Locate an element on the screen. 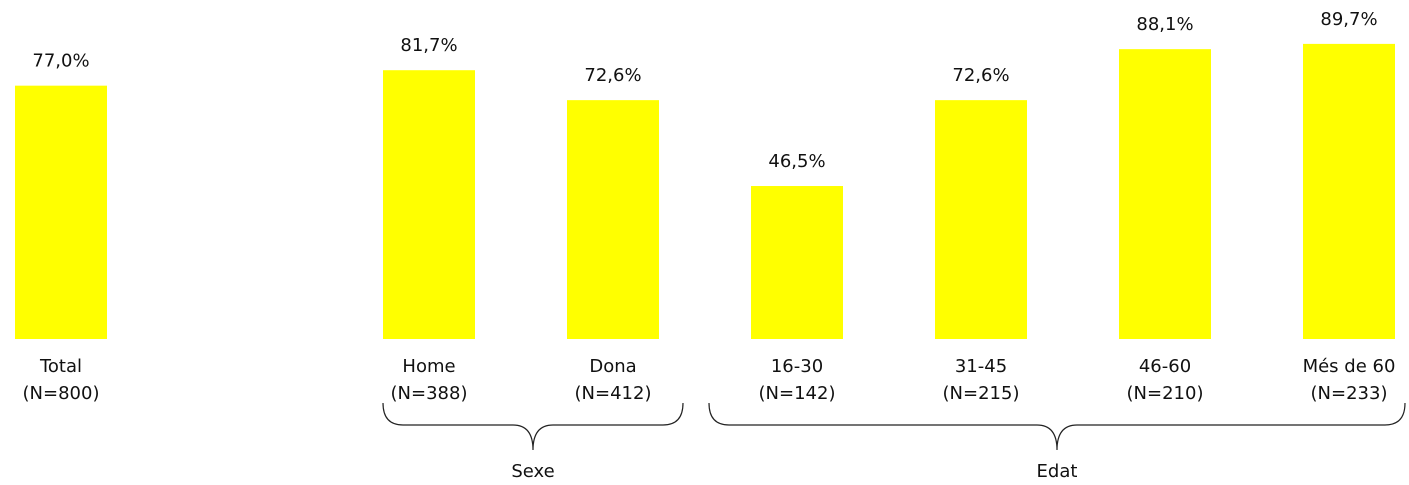 This screenshot has height=485, width=1409. value-label: 89,7% is located at coordinates (1348, 19).